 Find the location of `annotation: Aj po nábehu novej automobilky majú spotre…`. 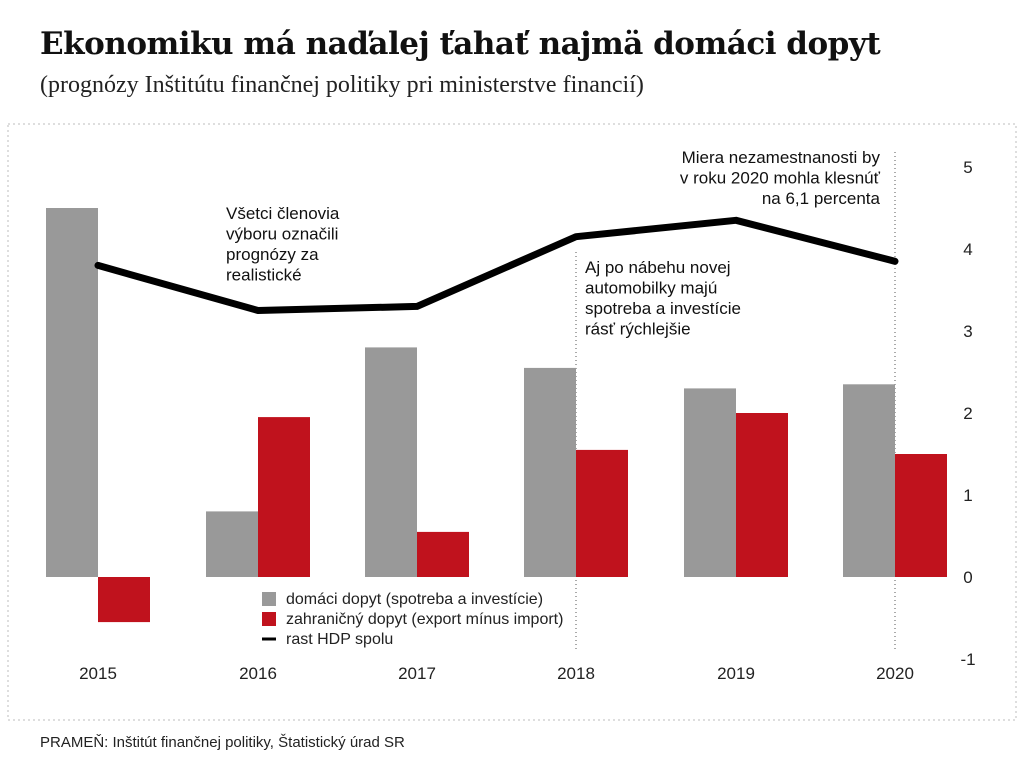

annotation: Aj po nábehu novej automobilky majú spotre… is located at coordinates (663, 298).